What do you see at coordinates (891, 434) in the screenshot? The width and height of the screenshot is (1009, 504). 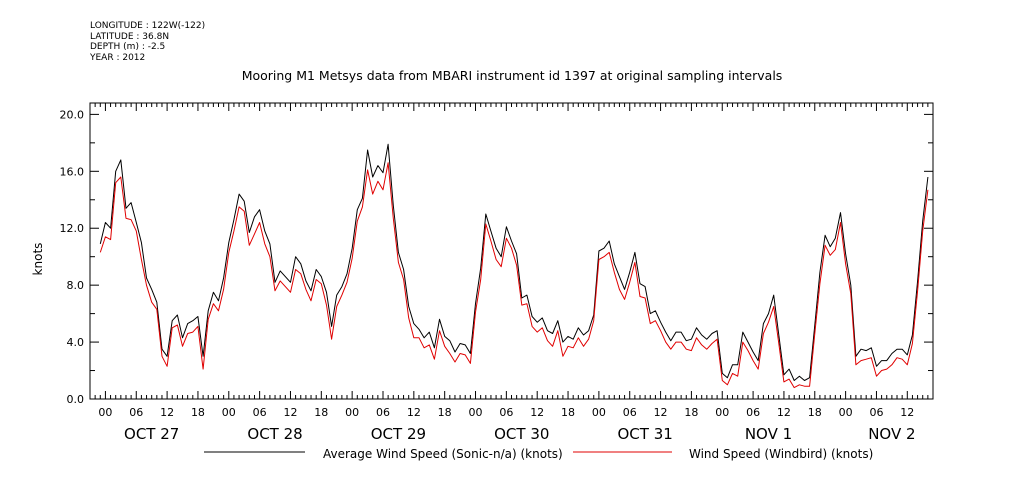 I see `x-day-label: NOV 2` at bounding box center [891, 434].